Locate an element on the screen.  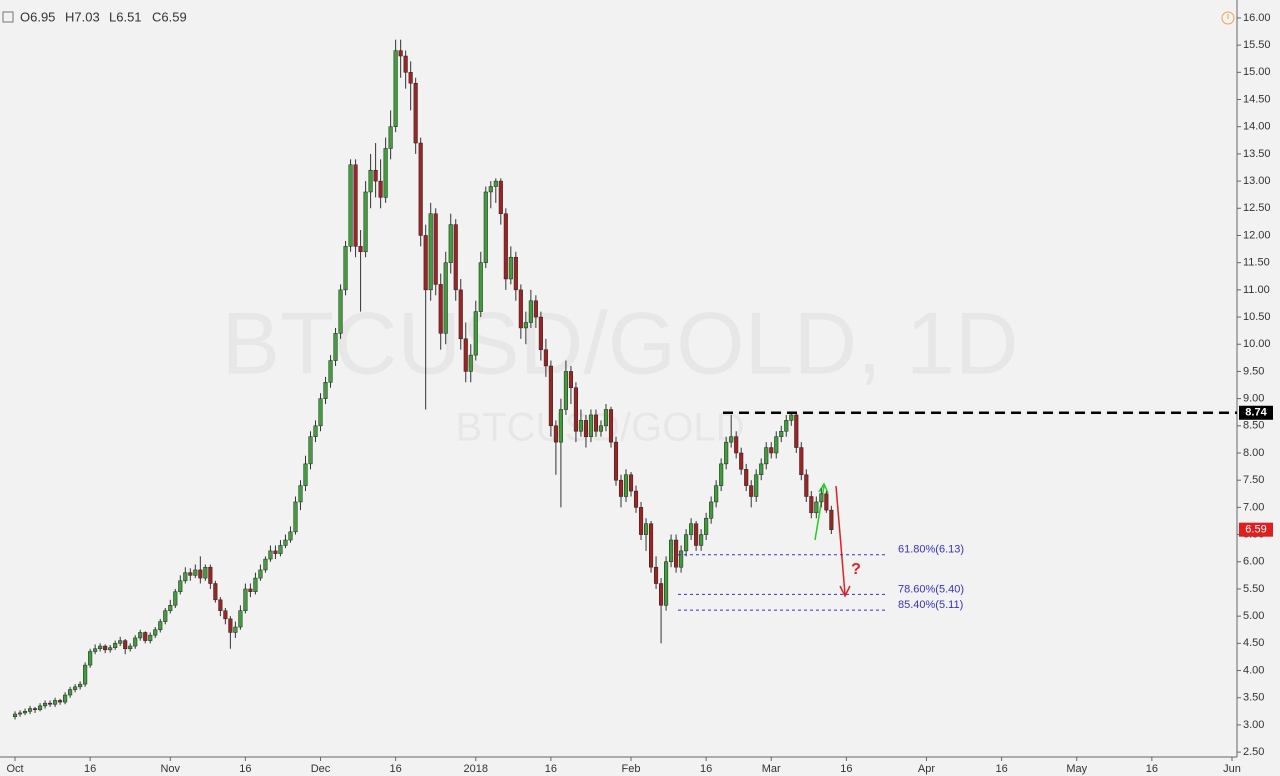
x-tick-label: Dec is located at coordinates (321, 769).